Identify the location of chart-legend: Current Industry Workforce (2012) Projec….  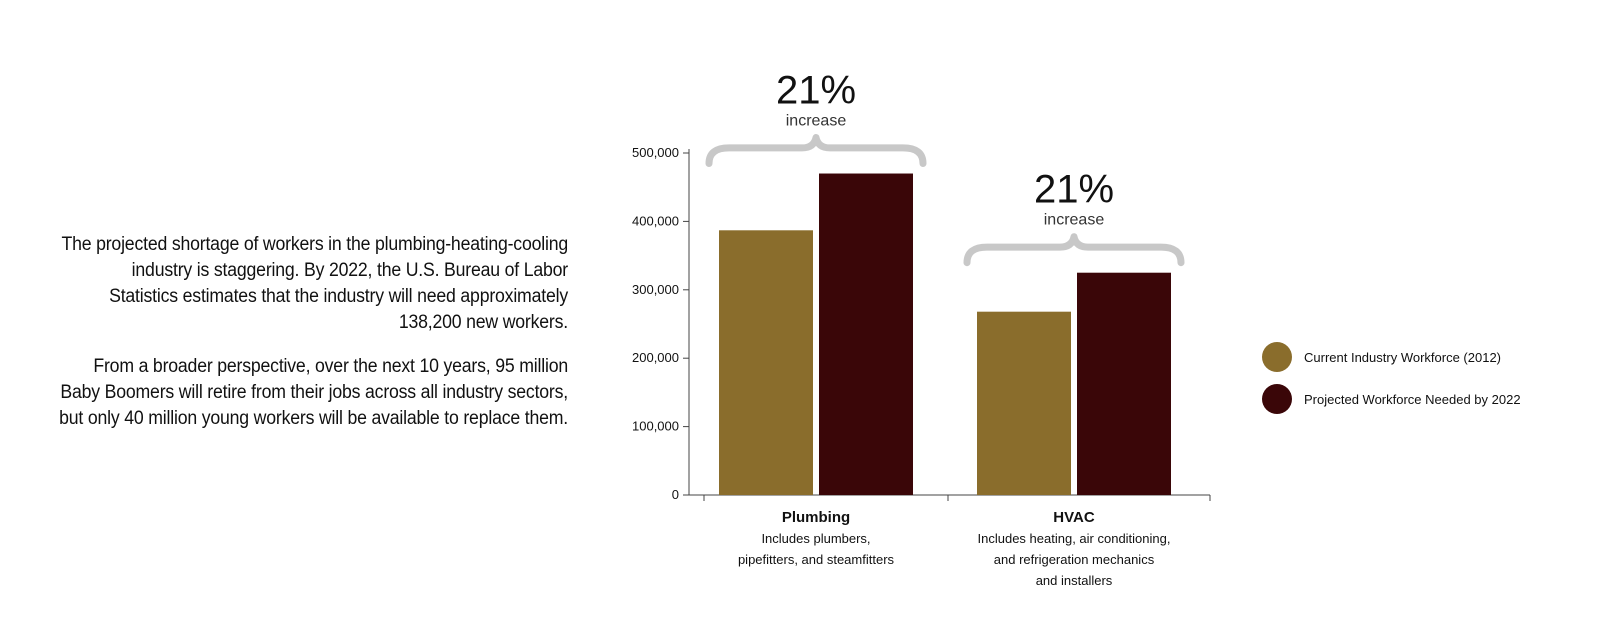
(1391, 384).